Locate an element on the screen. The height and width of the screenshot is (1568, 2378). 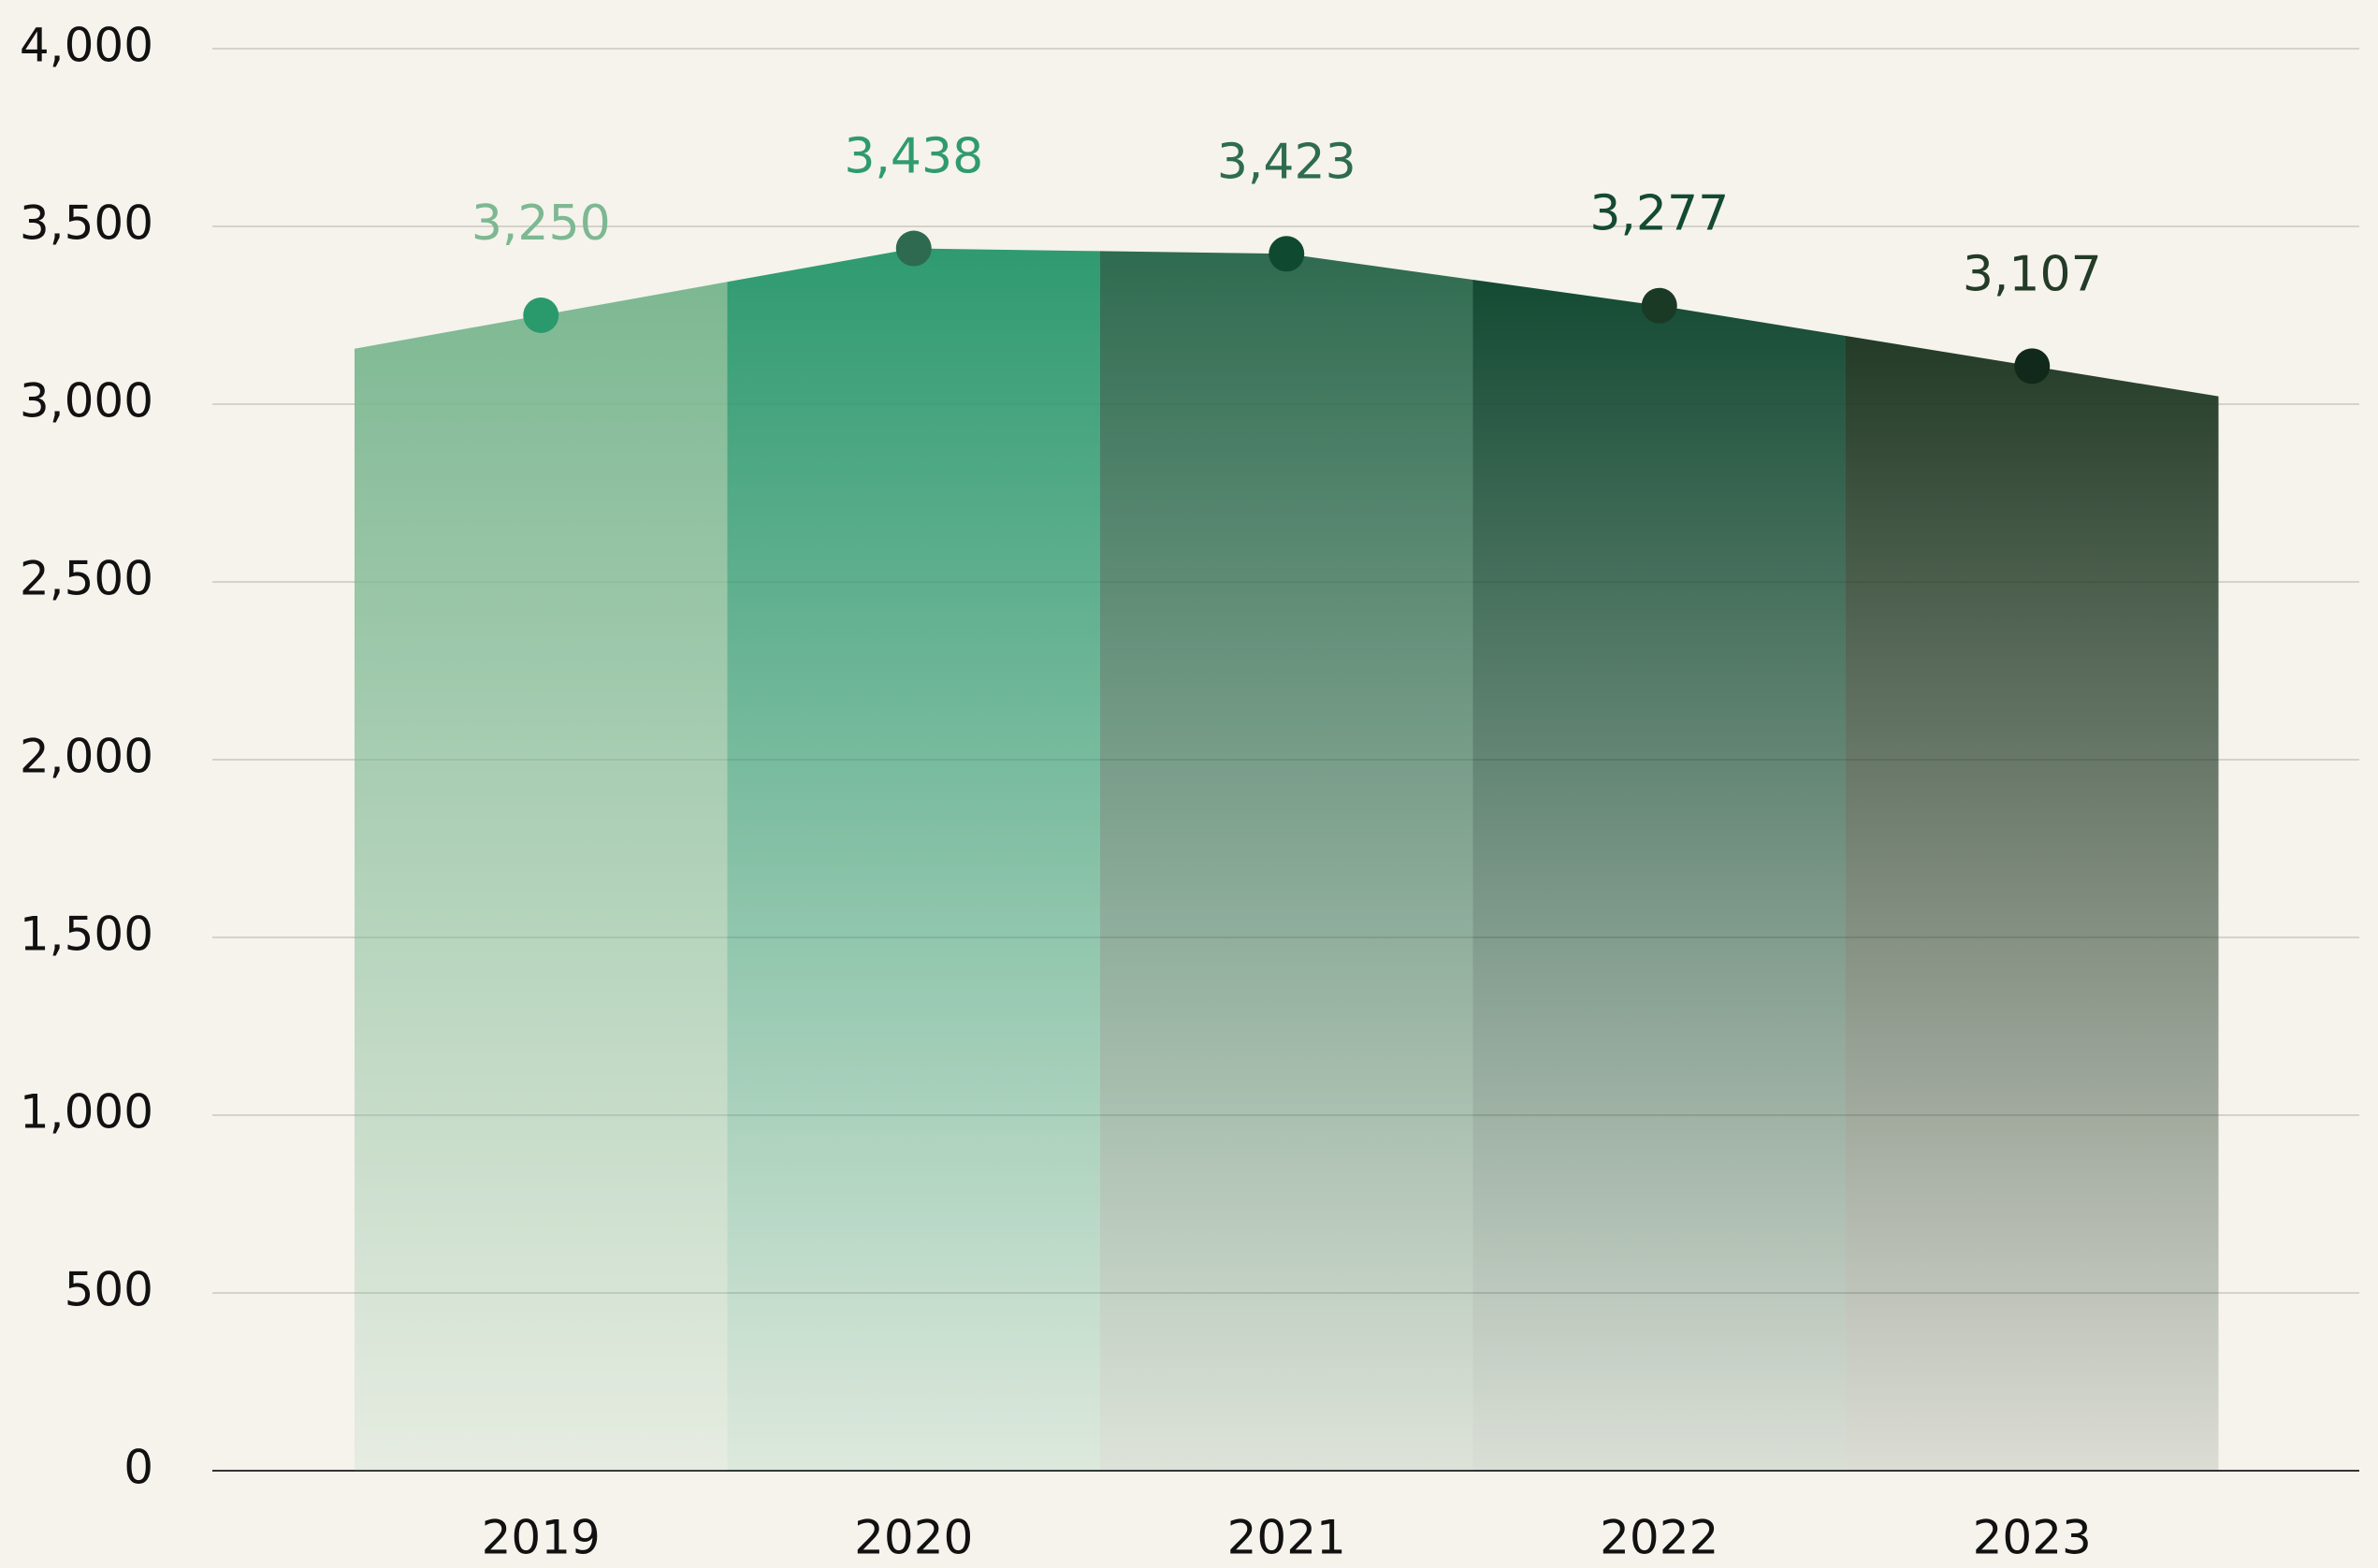
value-label: 3,423 is located at coordinates (1286, 162).